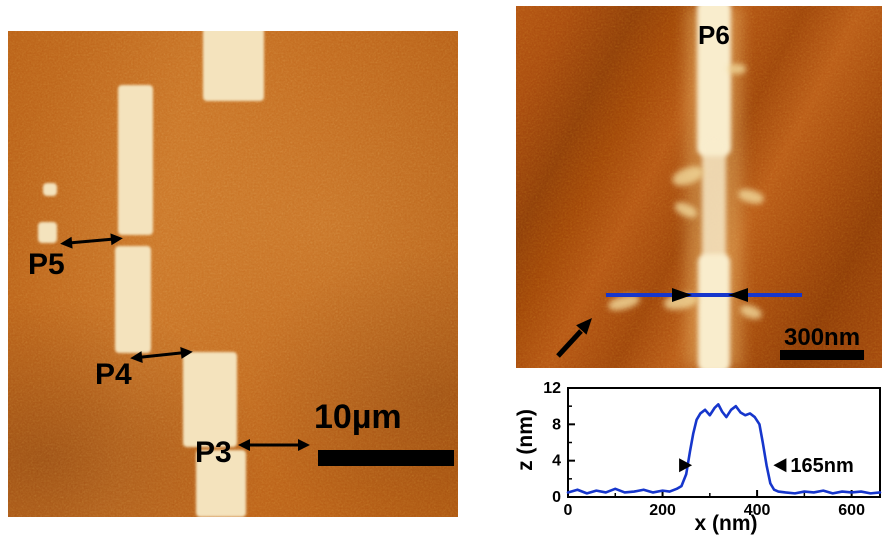  Describe the element at coordinates (574, 338) in the screenshot. I see `pointer-arrow-icon` at that location.